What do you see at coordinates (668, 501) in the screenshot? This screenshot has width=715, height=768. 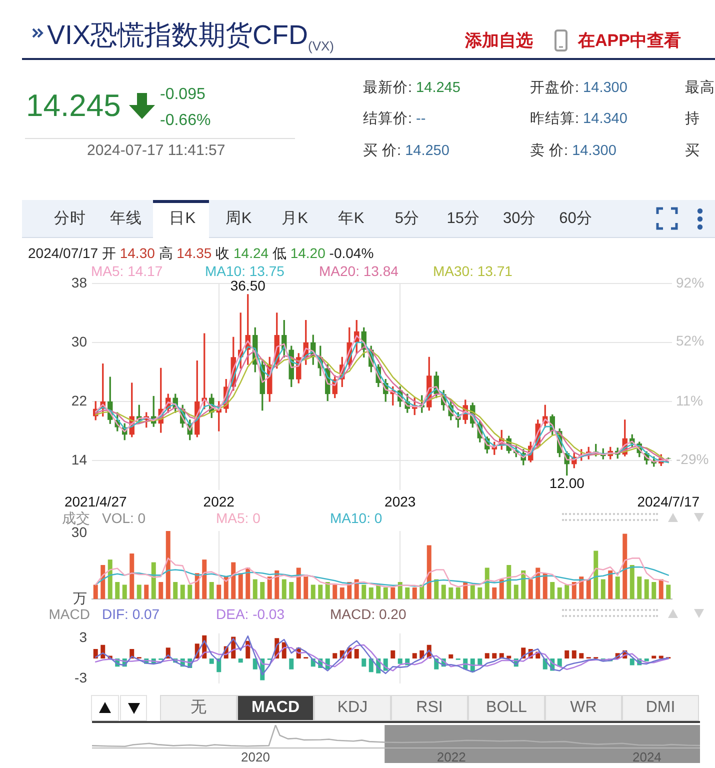 I see `x-tick-label: 2024/7/17` at bounding box center [668, 501].